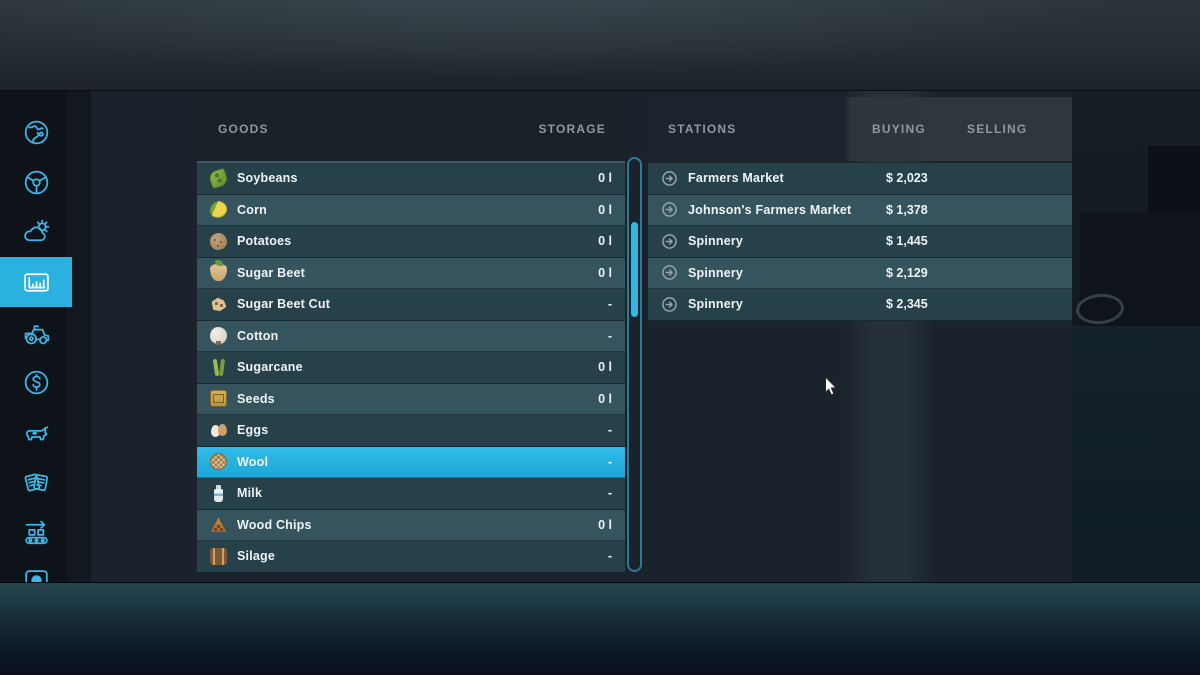 The image size is (1200, 675). I want to click on sidebar-item-statistics, so click(36, 282).